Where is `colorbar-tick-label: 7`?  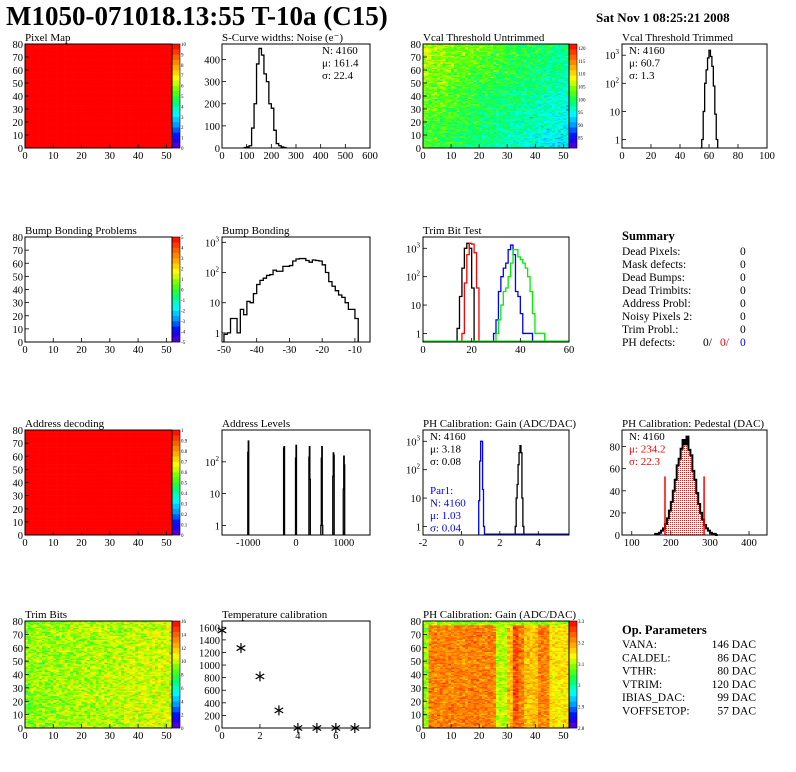 colorbar-tick-label: 7 is located at coordinates (182, 76).